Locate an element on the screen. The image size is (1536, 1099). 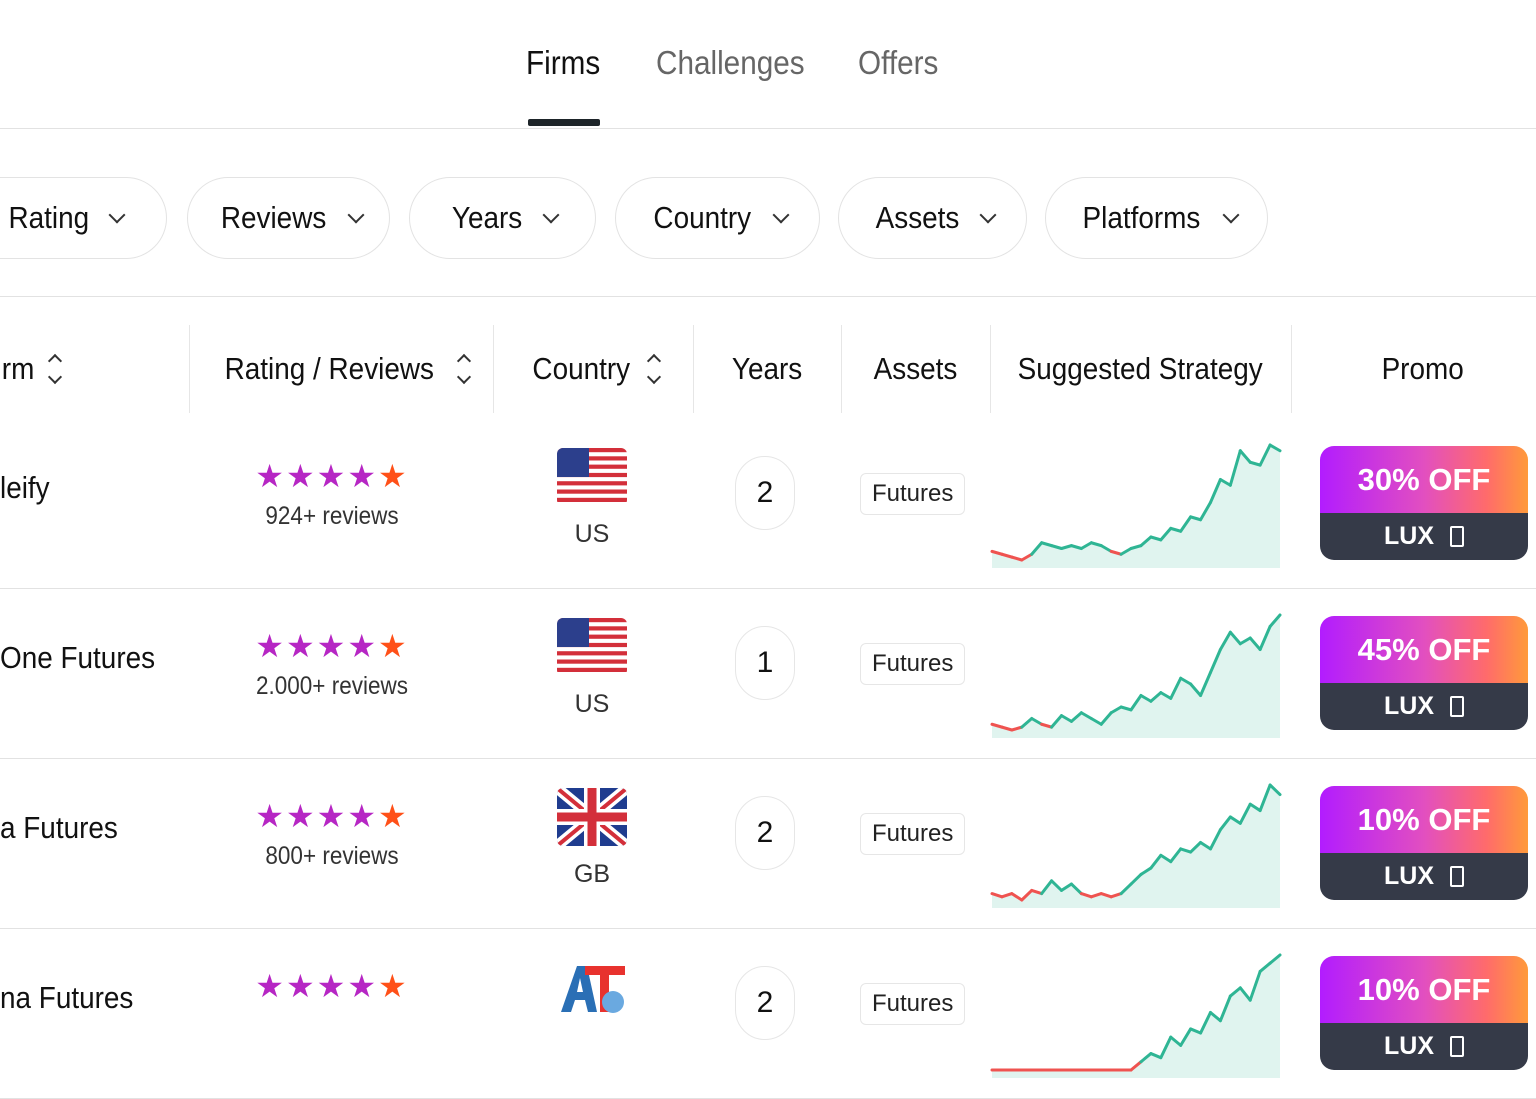
firm-name: leify is located at coordinates (25, 487).